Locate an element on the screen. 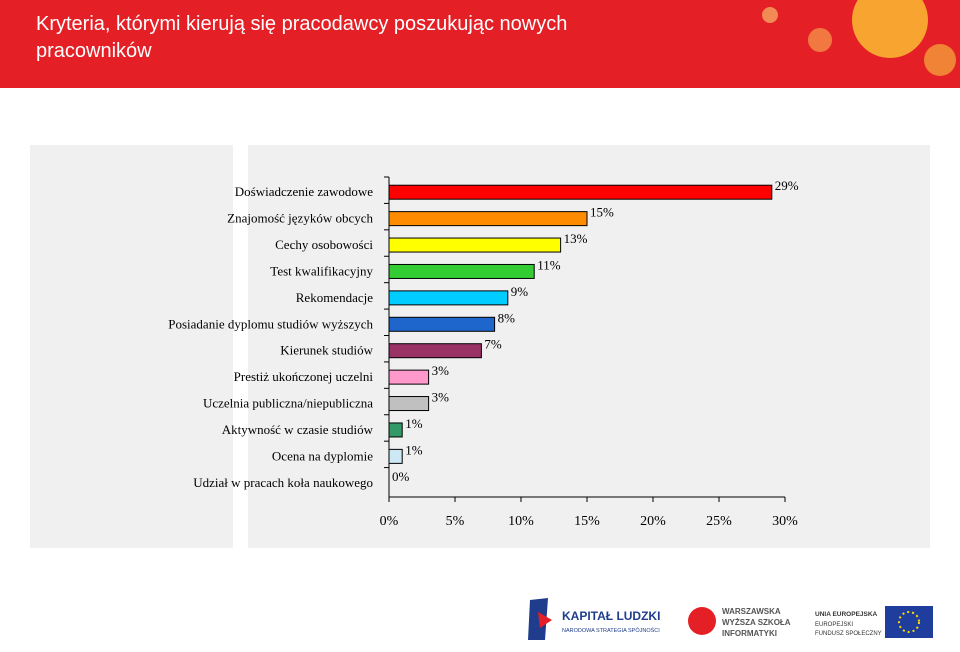  y-tick-label: Udział w pracach koła naukowego is located at coordinates (283, 482).